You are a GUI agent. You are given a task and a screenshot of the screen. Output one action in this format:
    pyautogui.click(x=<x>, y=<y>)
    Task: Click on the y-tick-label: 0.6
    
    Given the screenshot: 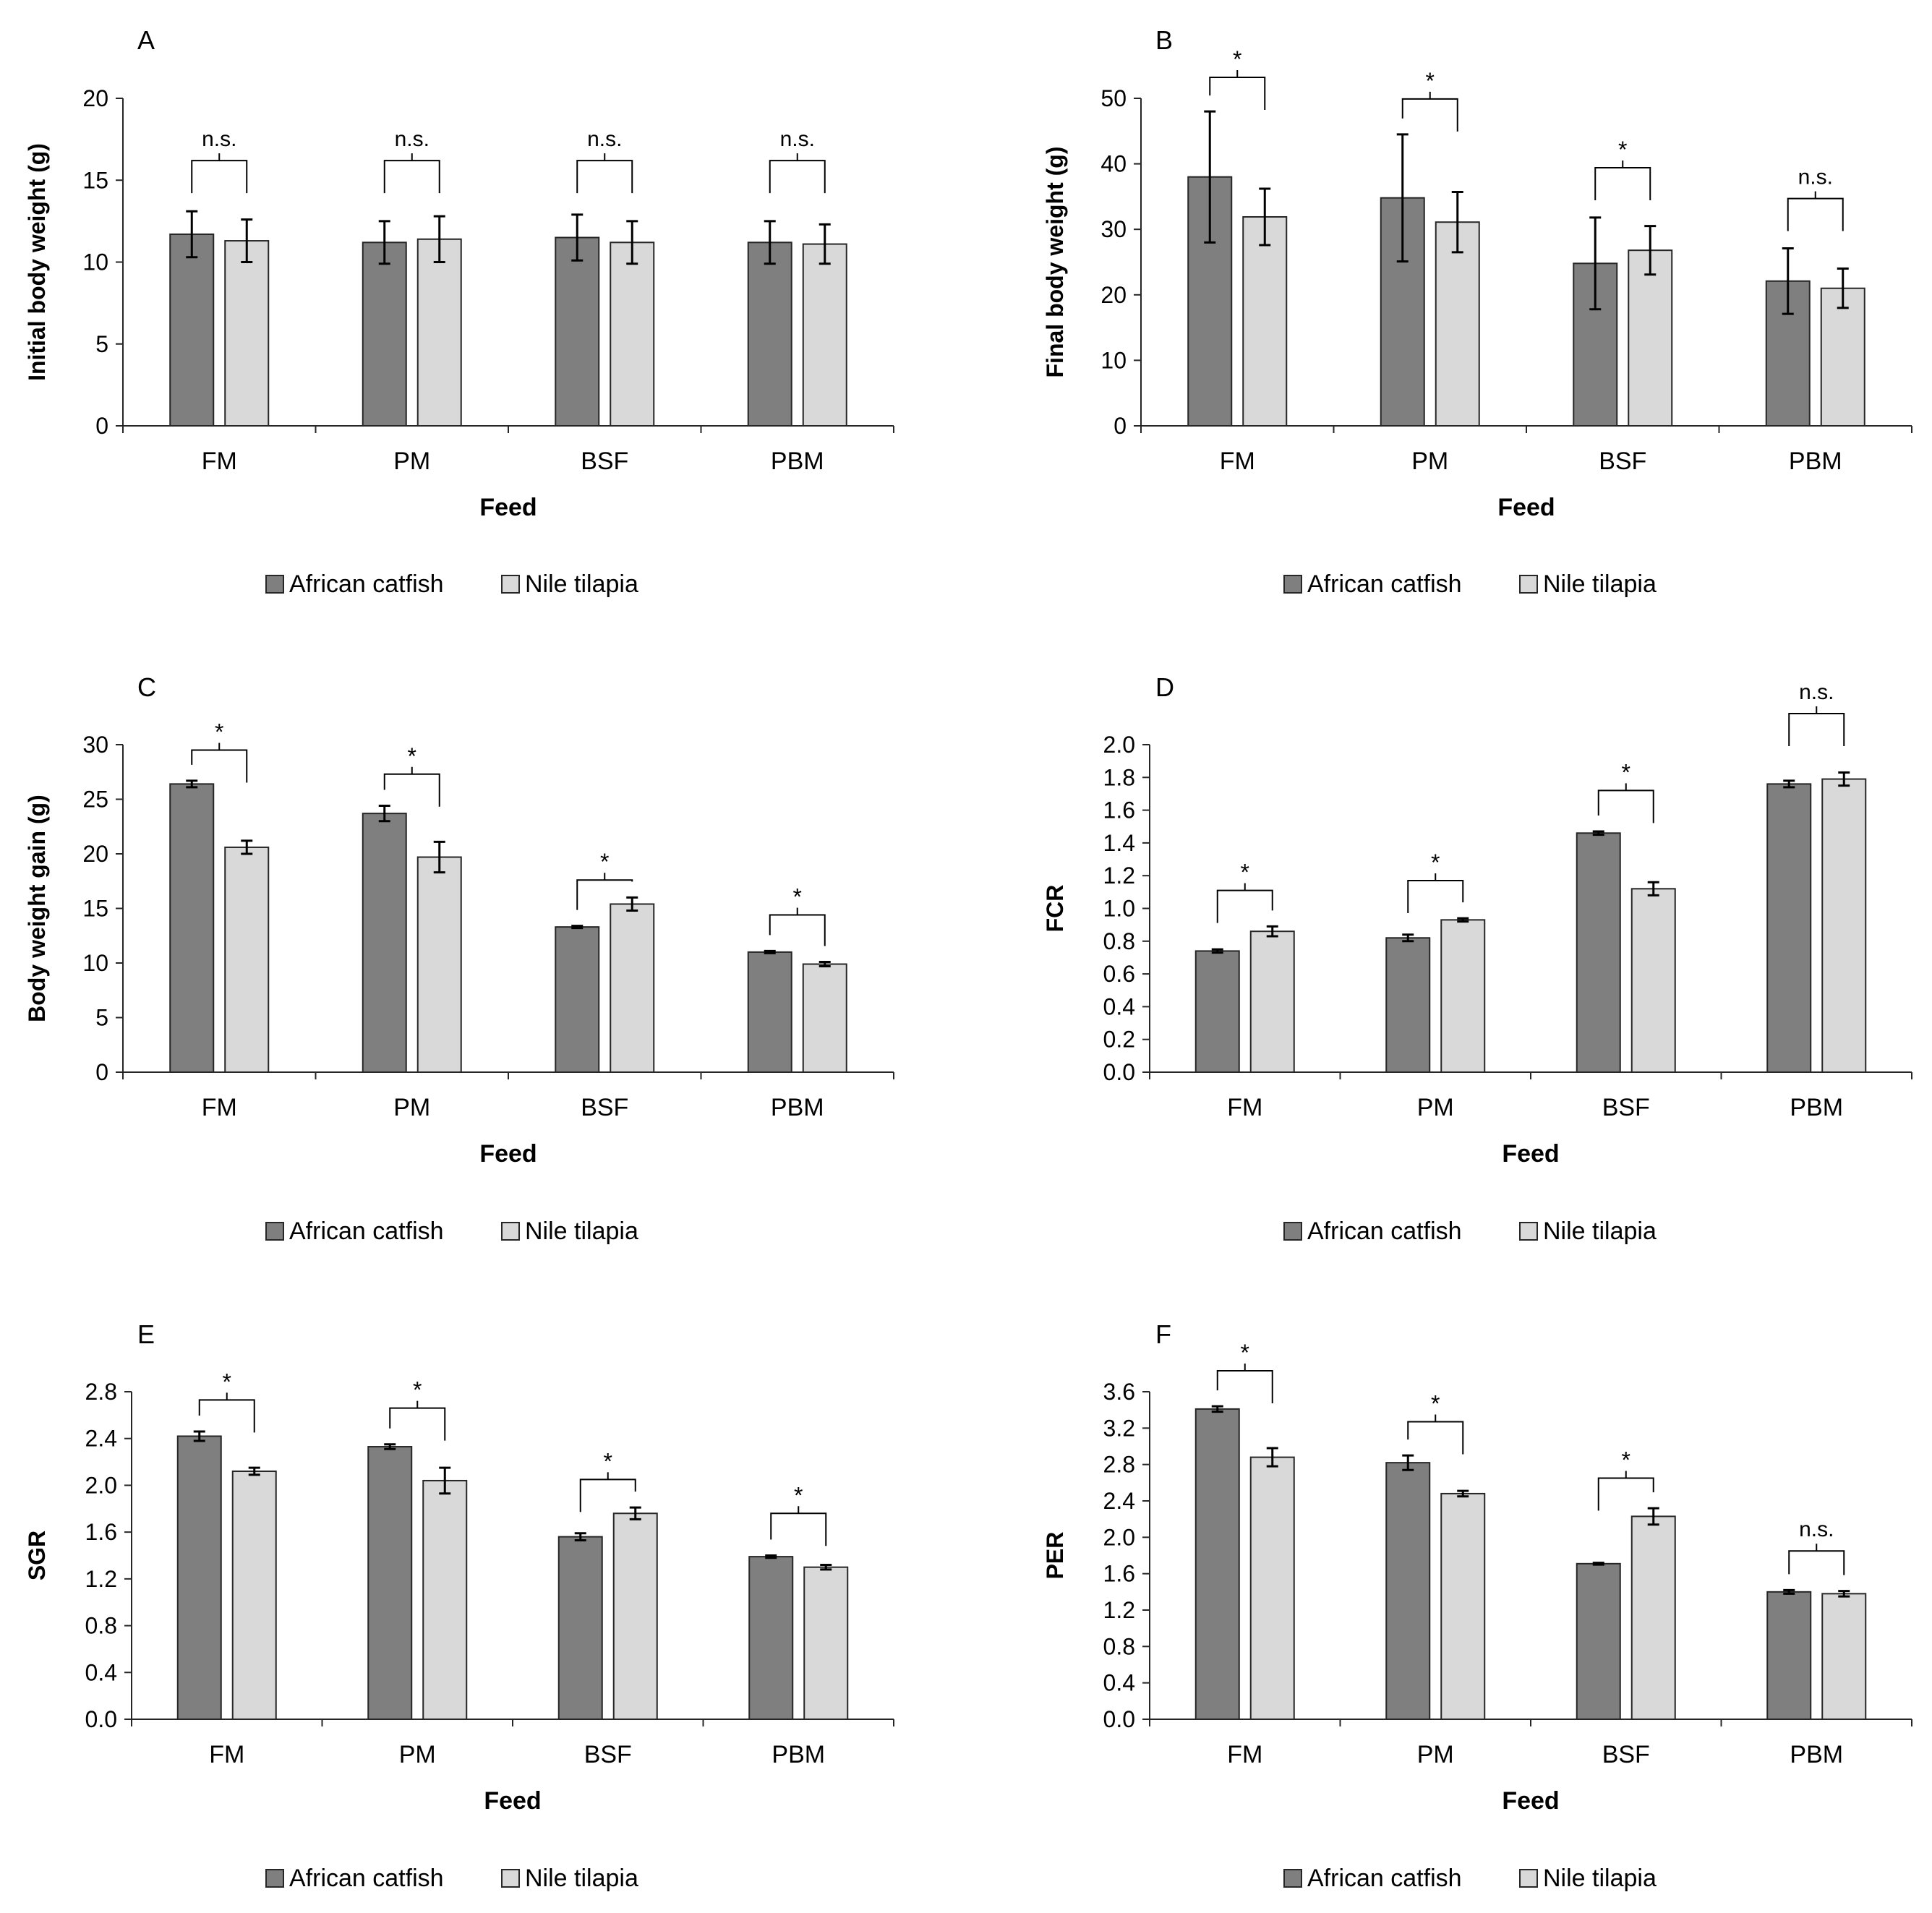 What is the action you would take?
    pyautogui.click(x=1119, y=974)
    